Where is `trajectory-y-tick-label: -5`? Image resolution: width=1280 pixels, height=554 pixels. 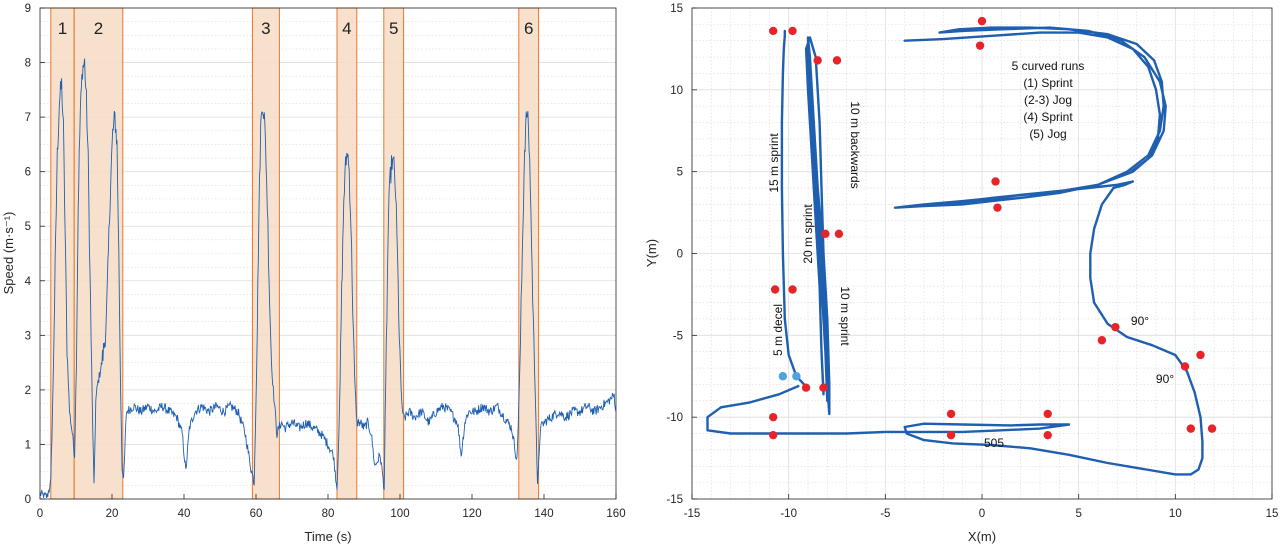
trajectory-y-tick-label: -5 is located at coordinates (678, 336).